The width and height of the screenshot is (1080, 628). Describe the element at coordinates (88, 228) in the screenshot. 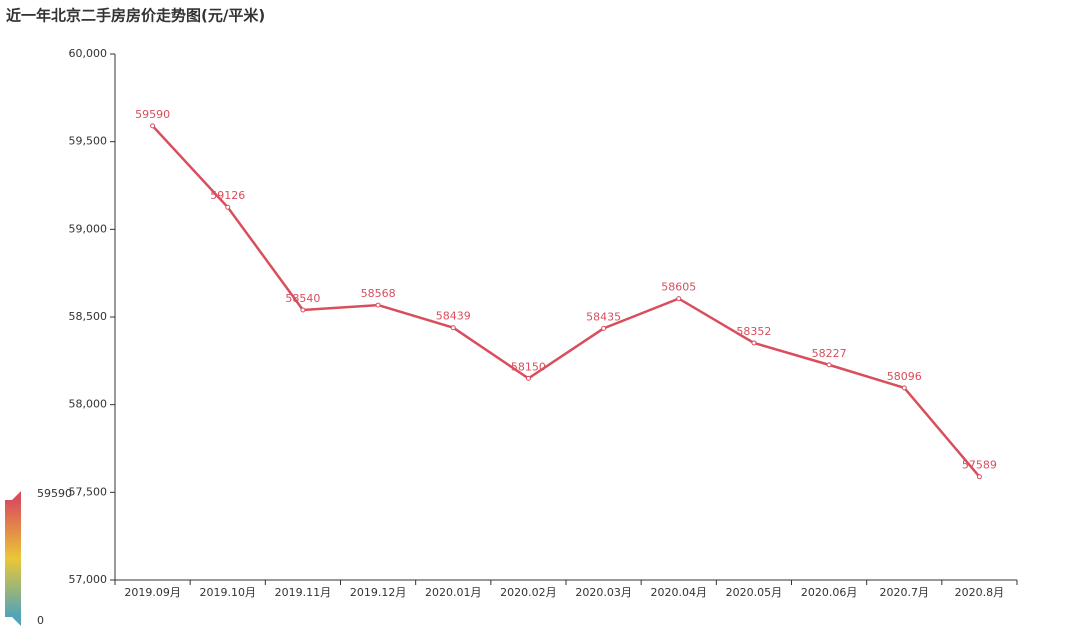

I see `y-tick-label: 59,000` at that location.